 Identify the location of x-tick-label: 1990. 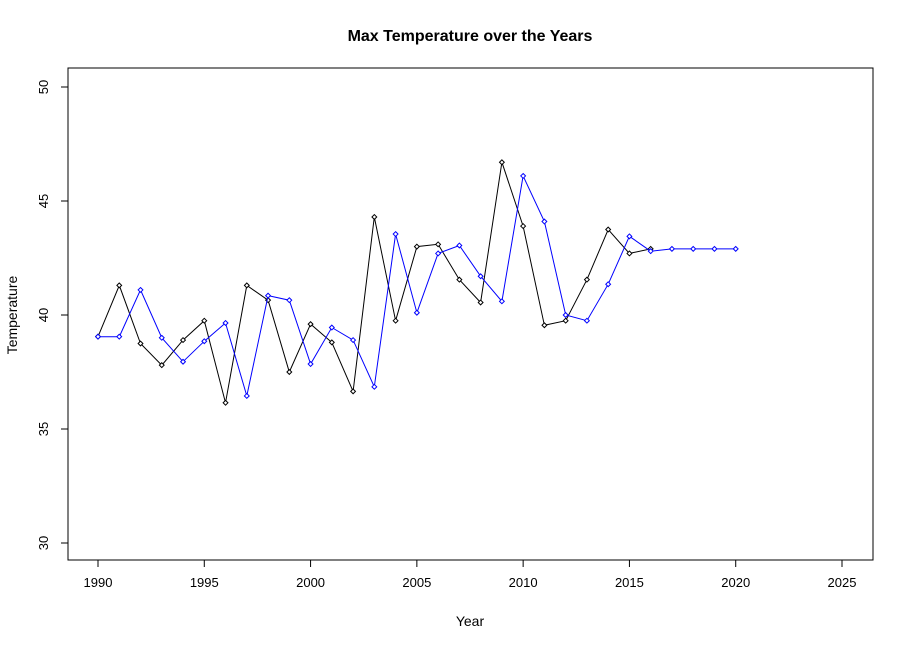
(98, 582).